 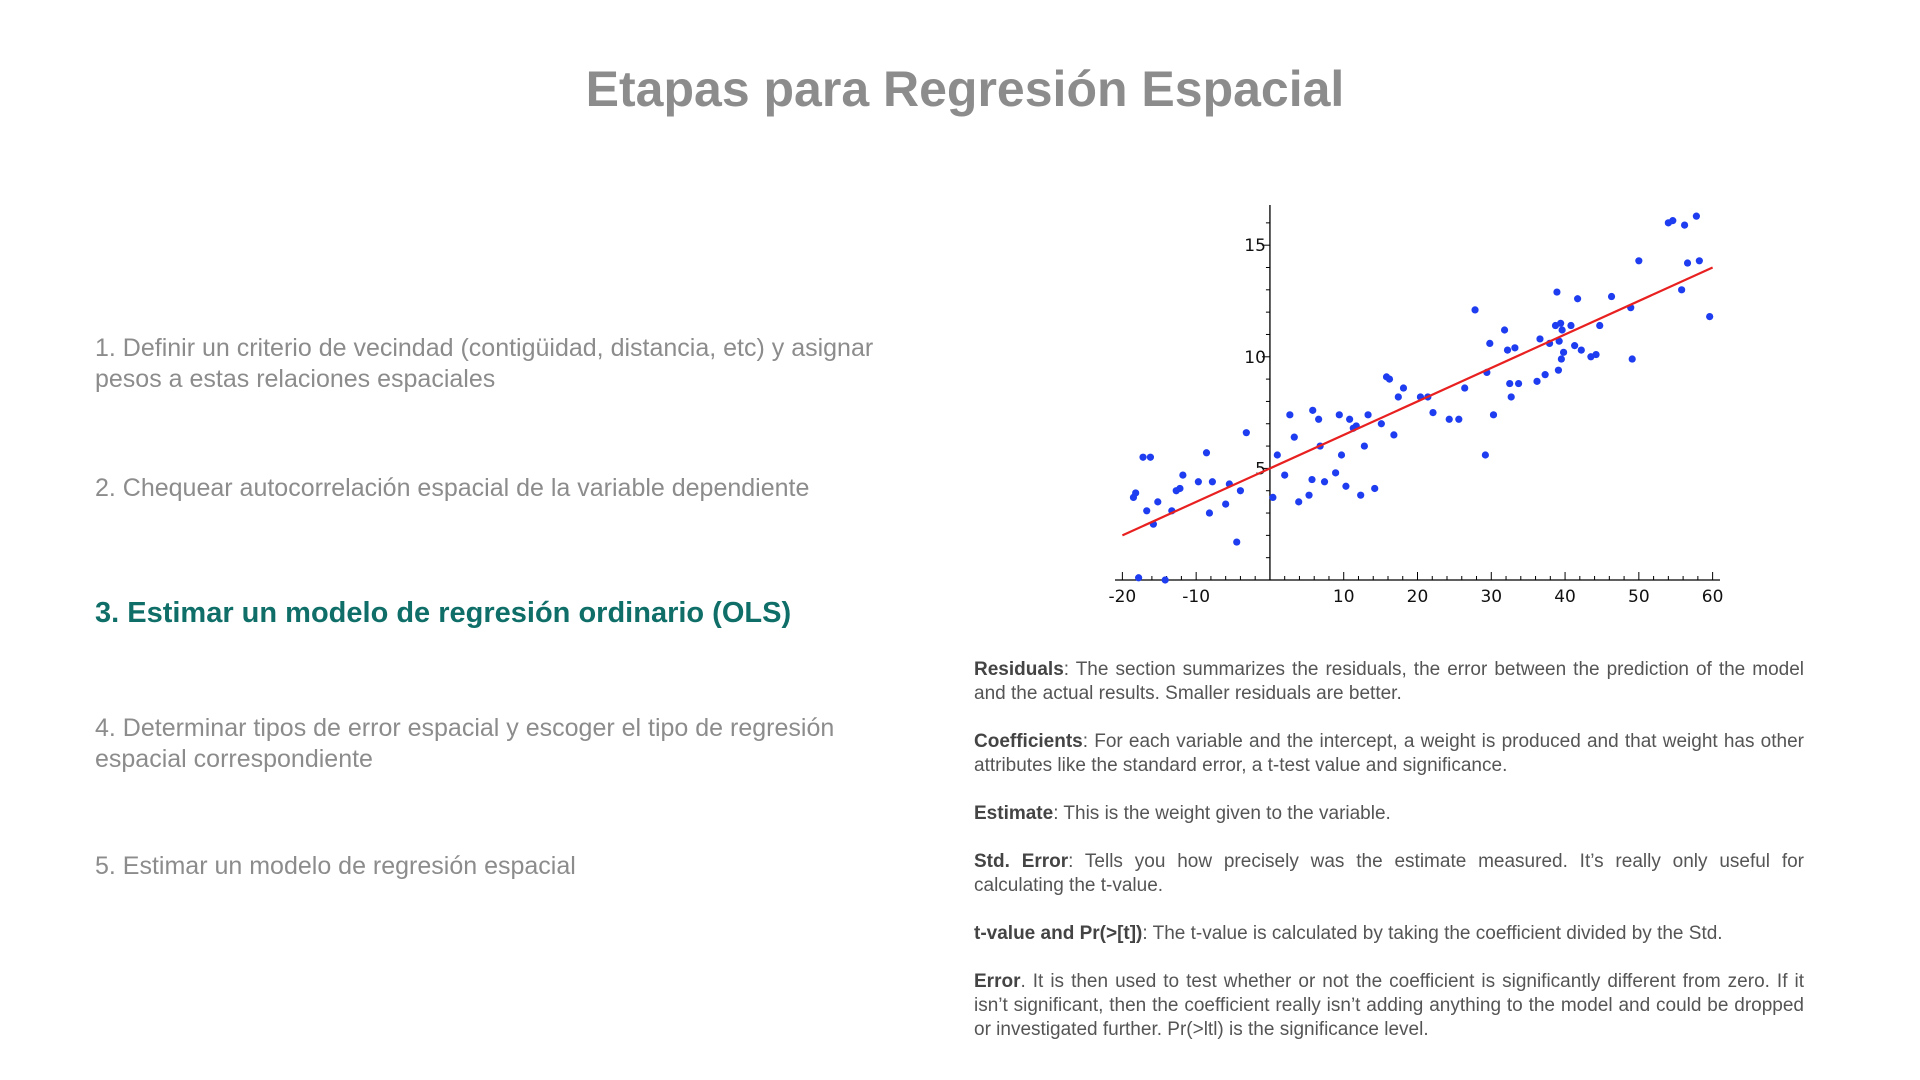 I want to click on note-term: Residuals, so click(x=1019, y=669).